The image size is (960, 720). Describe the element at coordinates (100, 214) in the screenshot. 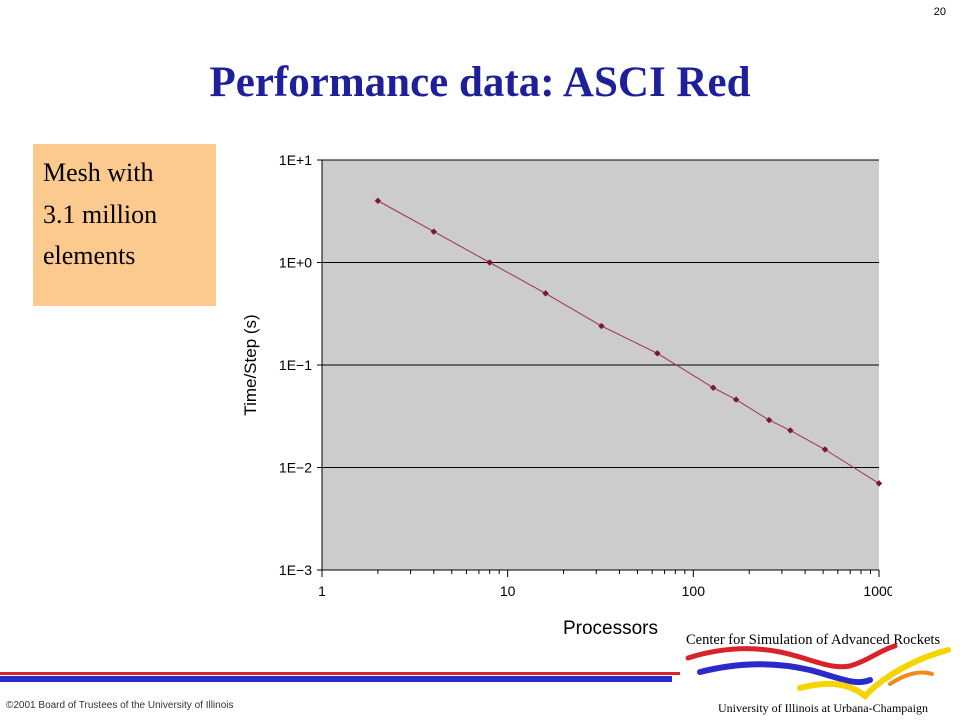

I see `callout-line: 3.1 million` at that location.